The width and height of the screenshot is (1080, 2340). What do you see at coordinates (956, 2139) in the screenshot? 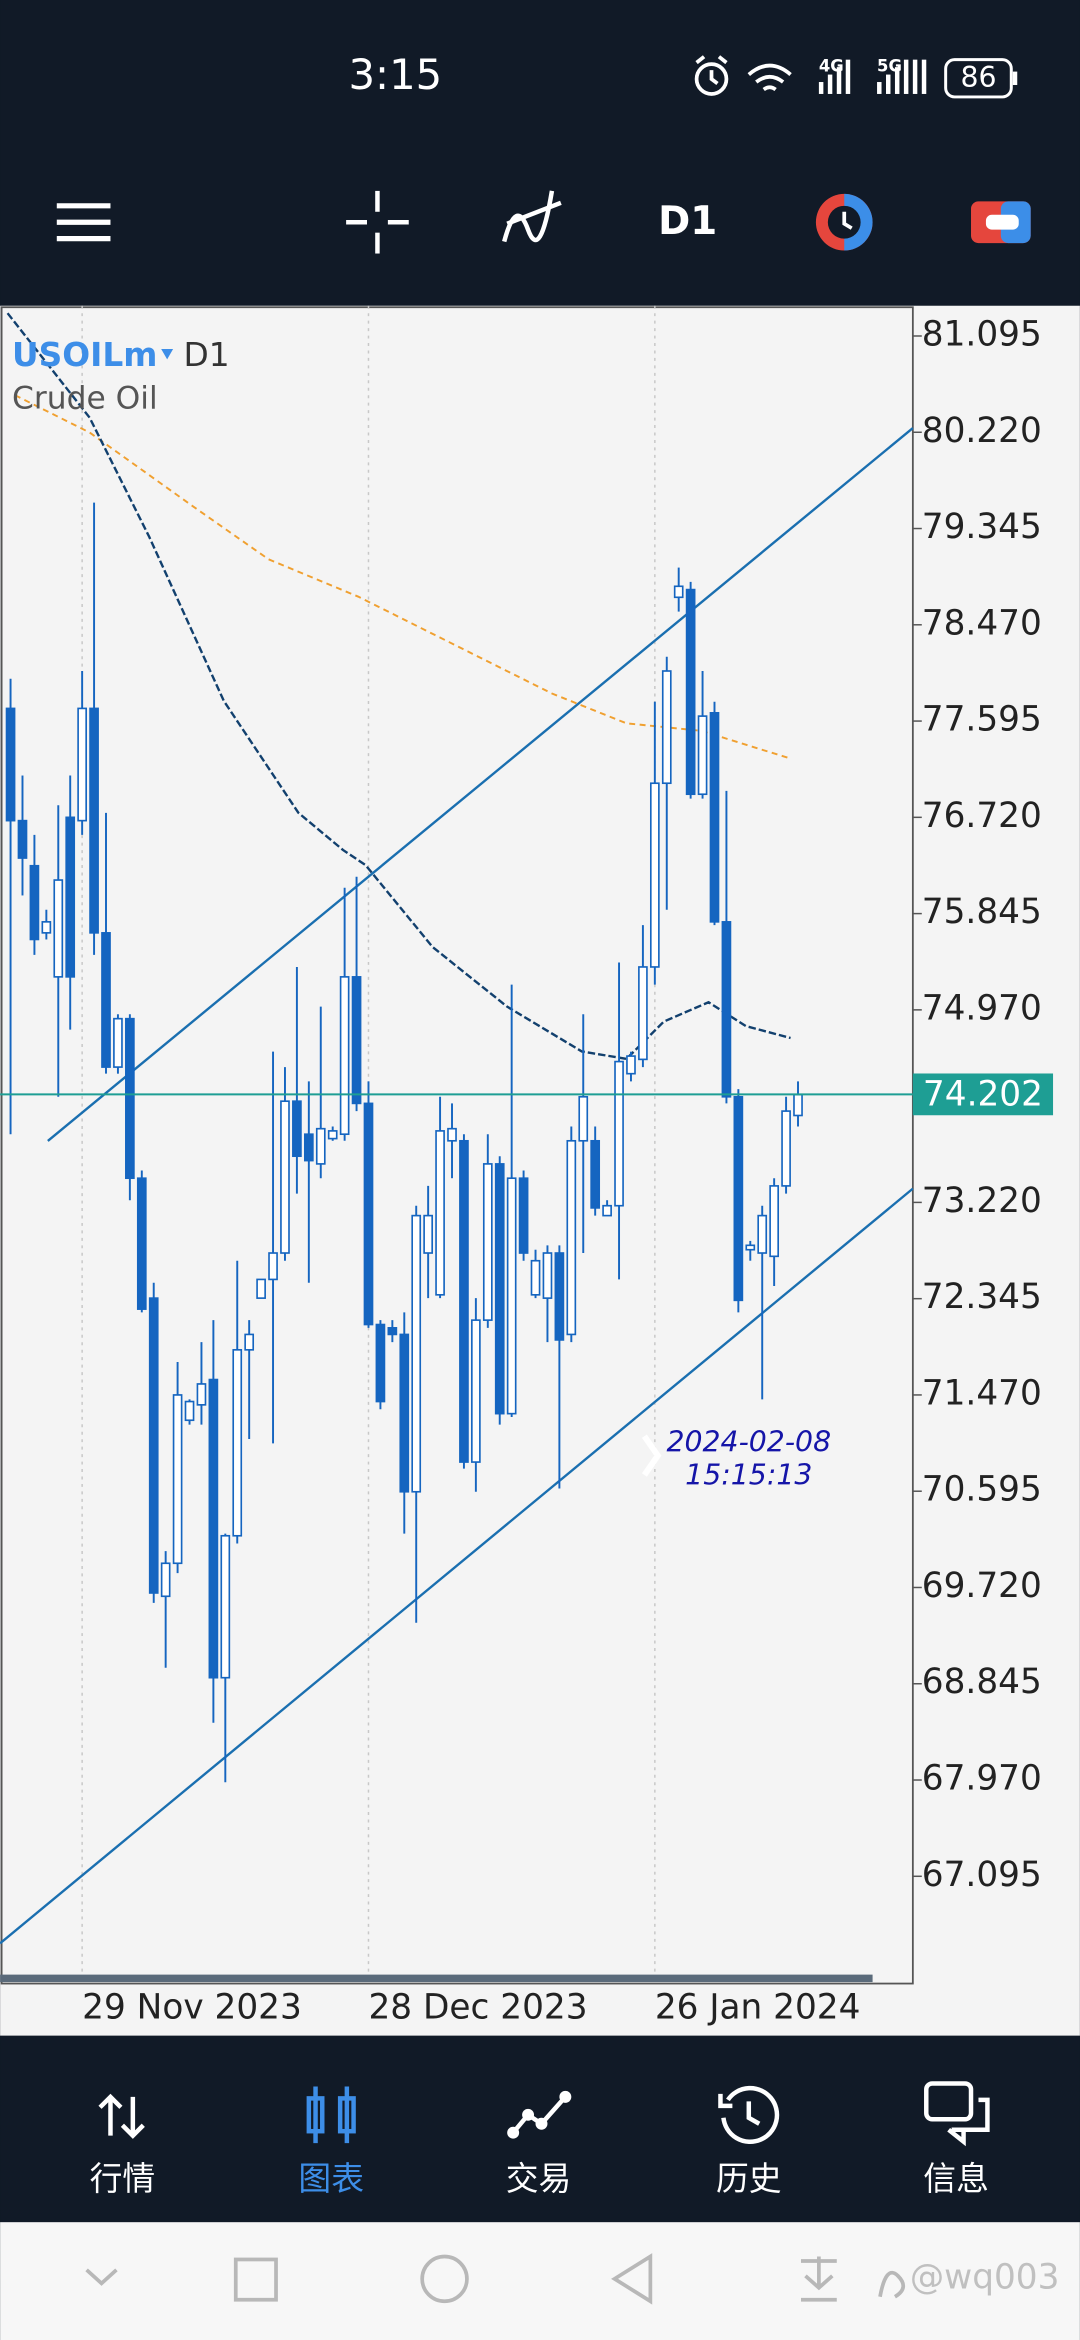
I see `nav-messages: 信息` at bounding box center [956, 2139].